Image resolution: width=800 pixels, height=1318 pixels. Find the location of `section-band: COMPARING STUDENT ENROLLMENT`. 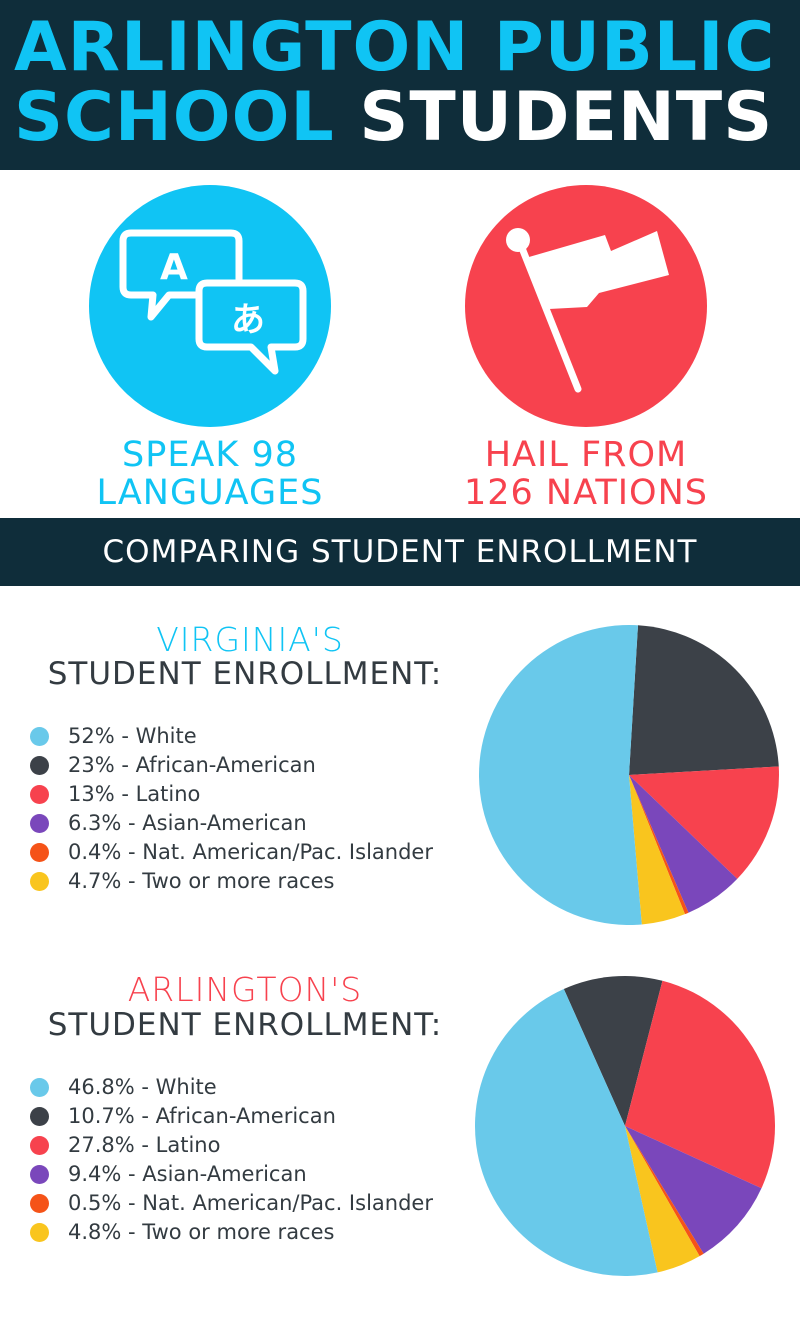

section-band: COMPARING STUDENT ENROLLMENT is located at coordinates (400, 552).